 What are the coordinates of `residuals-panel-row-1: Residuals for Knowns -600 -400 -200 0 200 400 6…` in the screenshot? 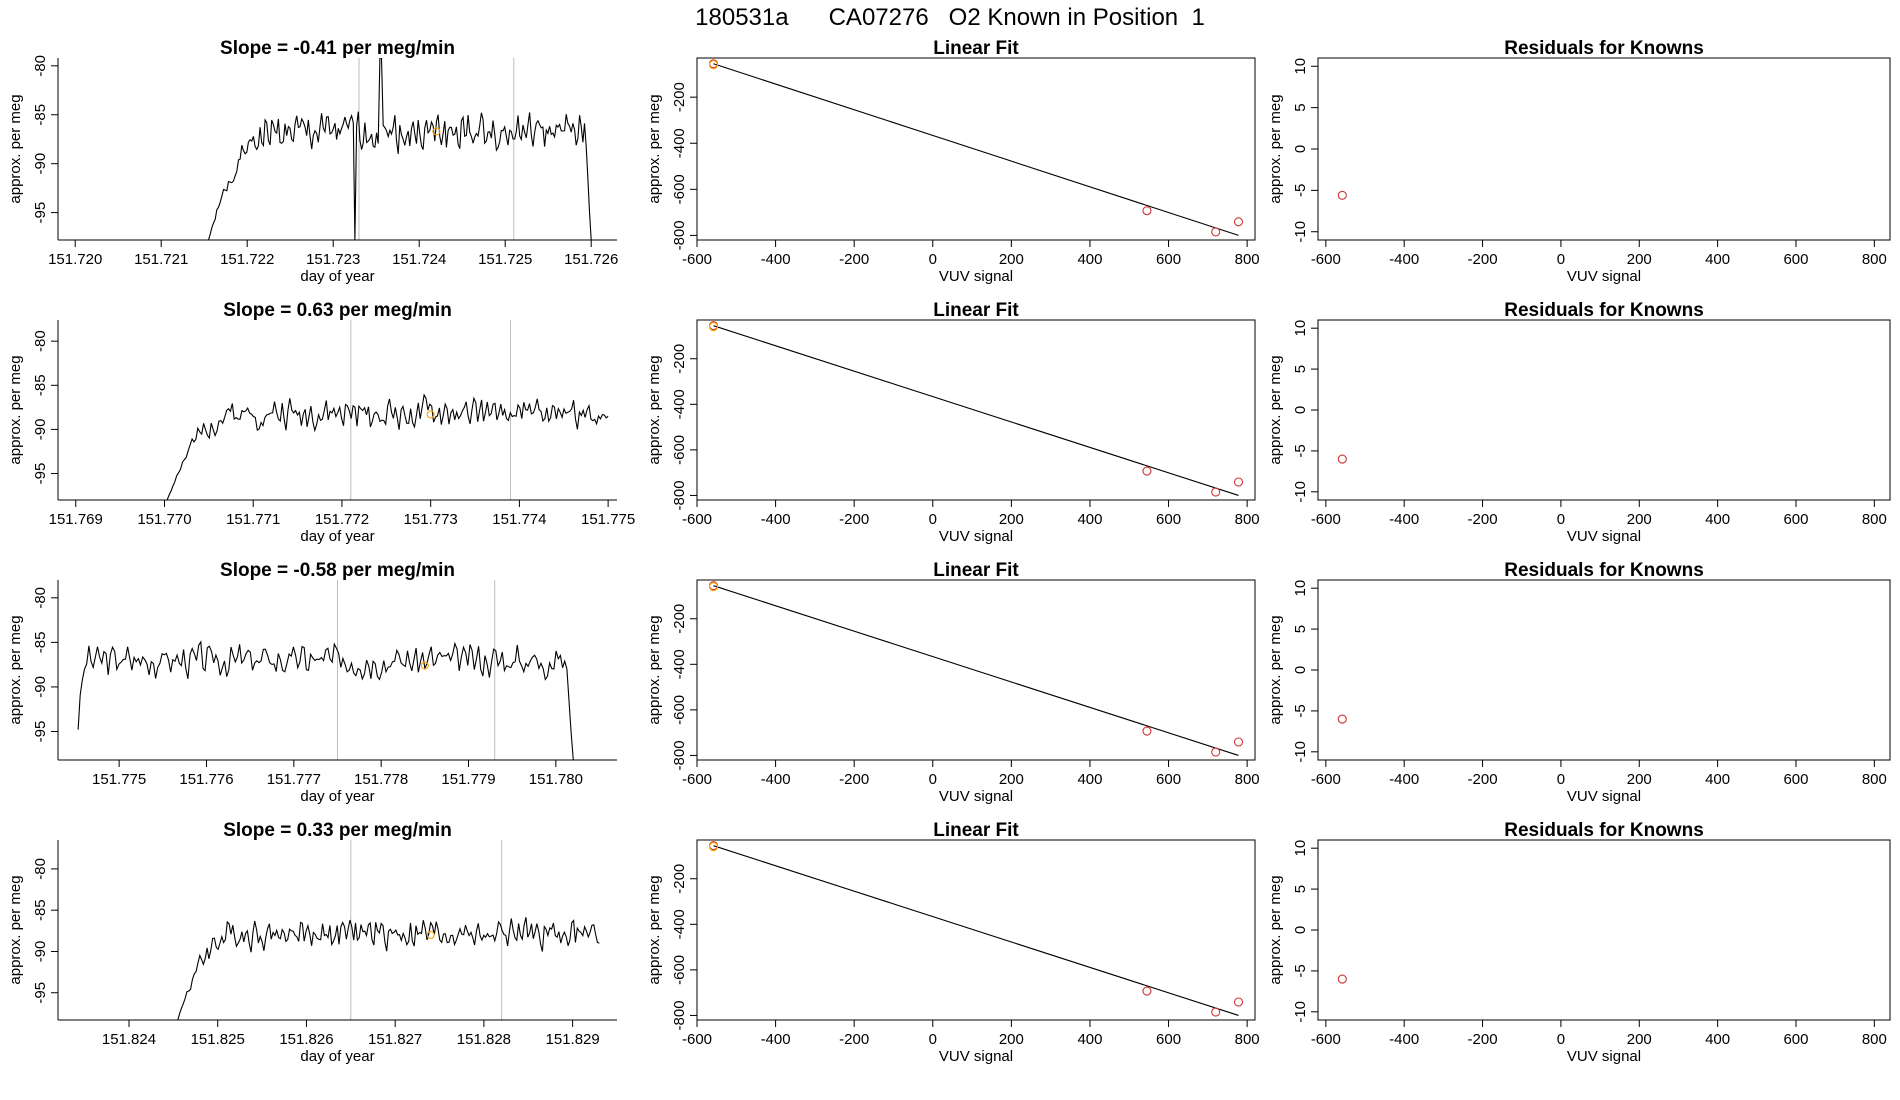 It's located at (1579, 422).